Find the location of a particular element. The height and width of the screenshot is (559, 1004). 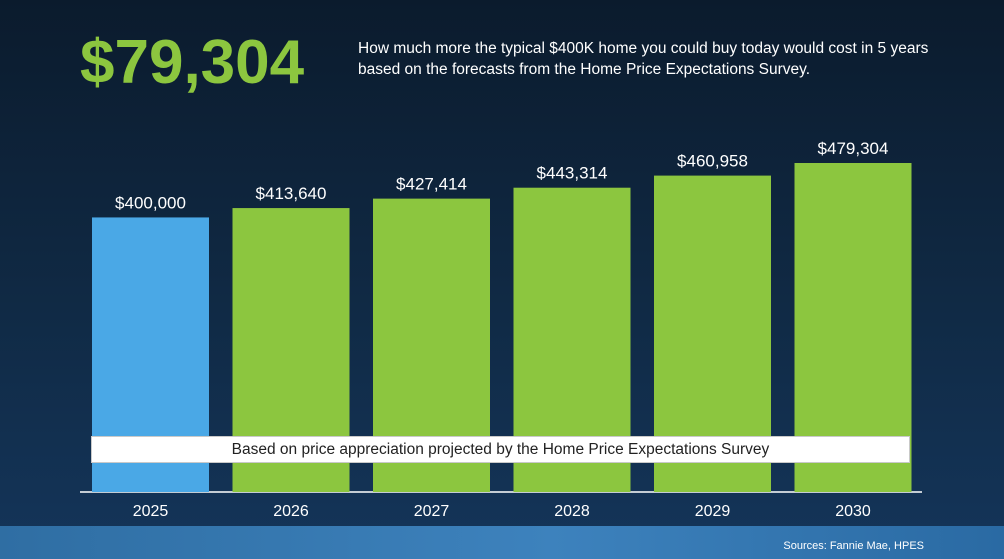

x-tick-label-2028: 2028 is located at coordinates (572, 511).